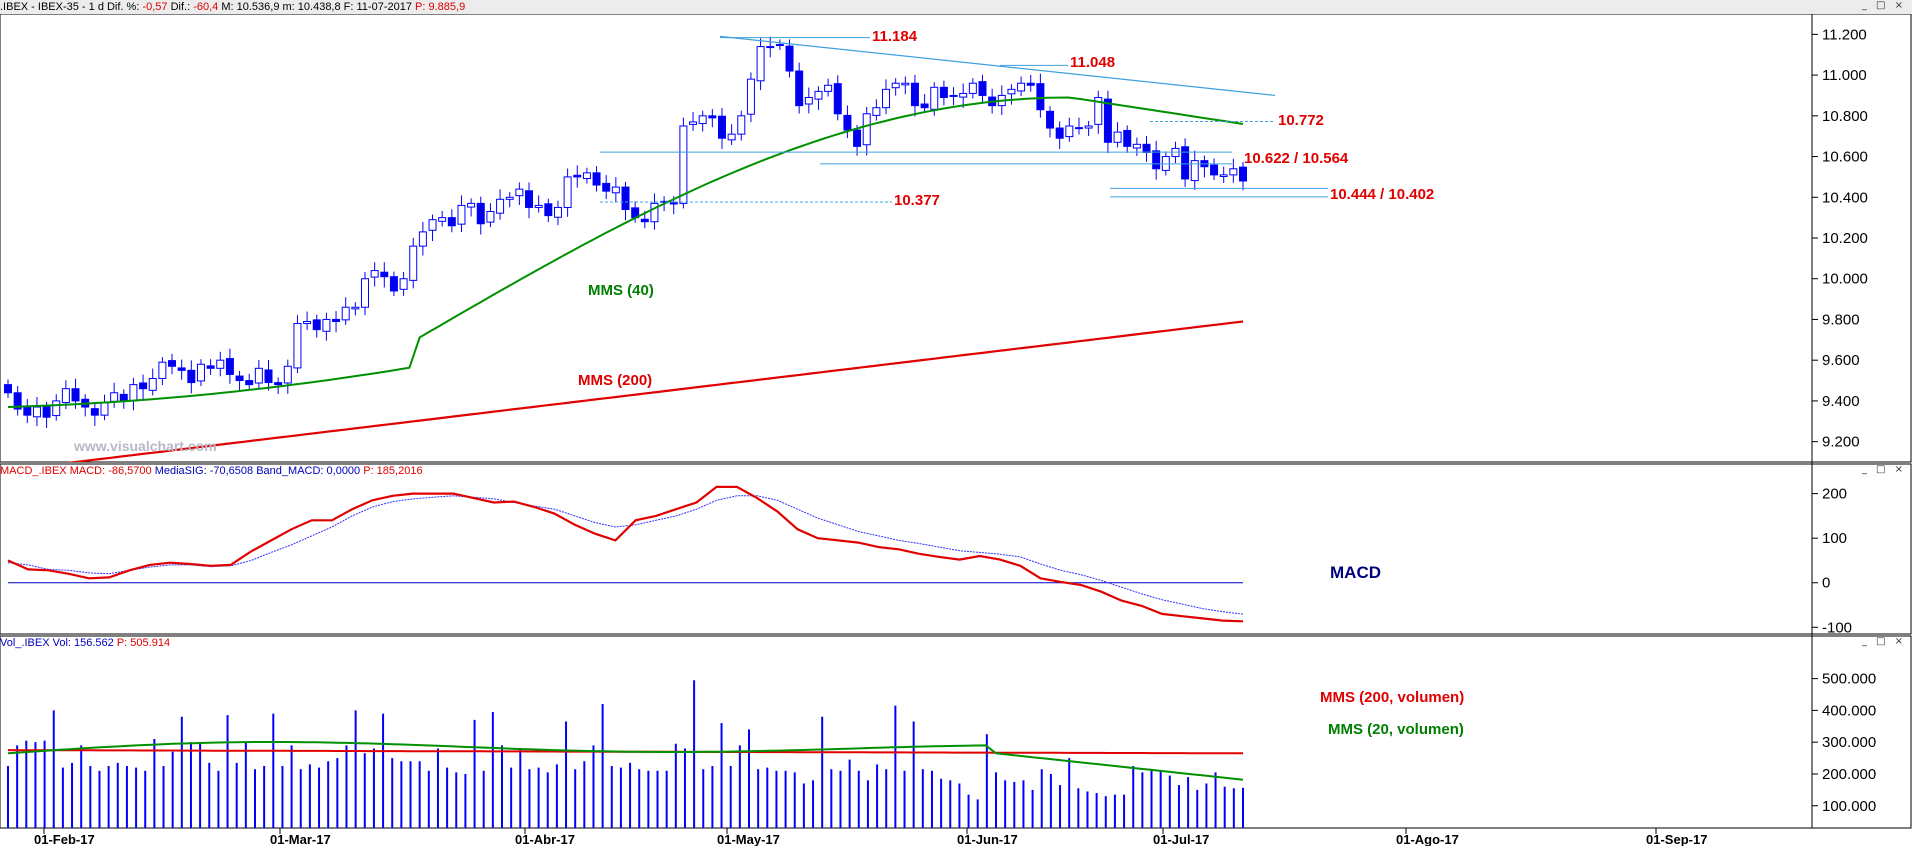 This screenshot has width=1912, height=846. I want to click on price-header-date: F: 11-07-2017, so click(377, 7).